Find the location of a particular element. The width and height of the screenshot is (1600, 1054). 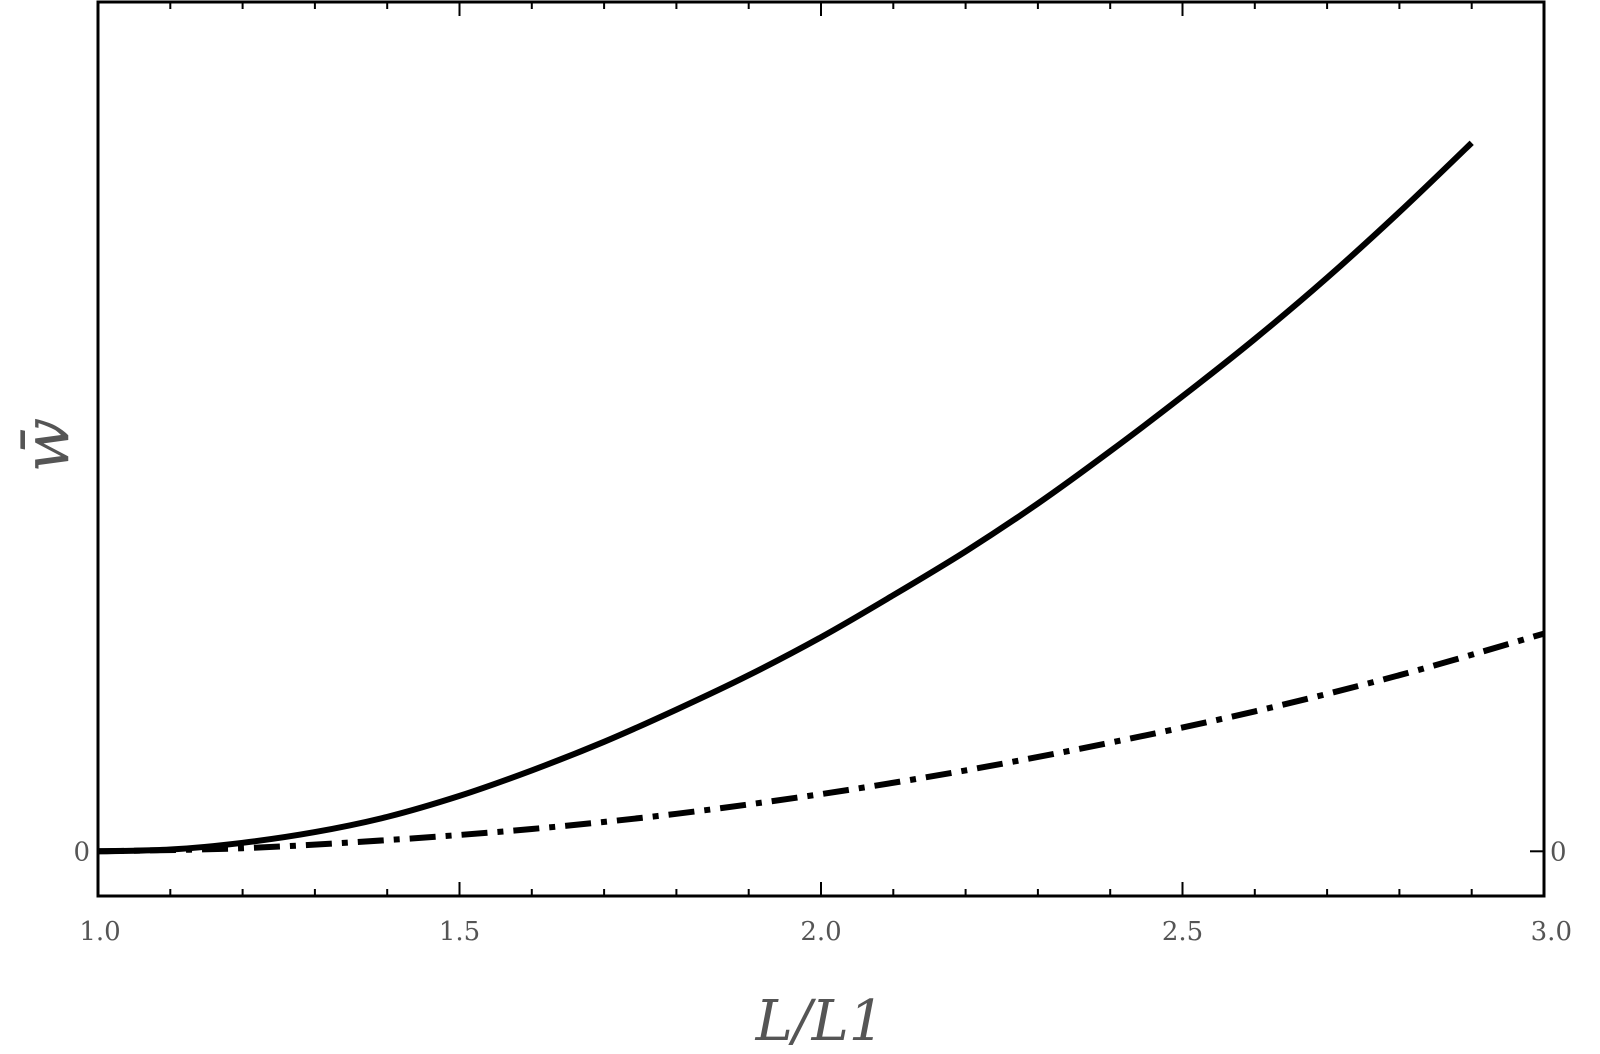

x-tick-labels: 1.0 1.5 2.0 2.5 3.0 is located at coordinates (825, 932).